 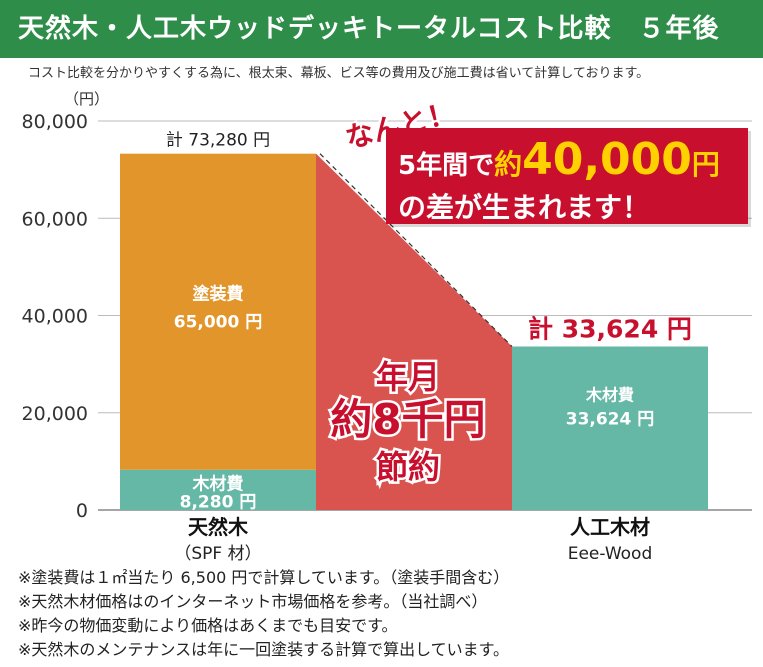 I want to click on x-category-sublabel: （SPF 材）, so click(x=217, y=554).